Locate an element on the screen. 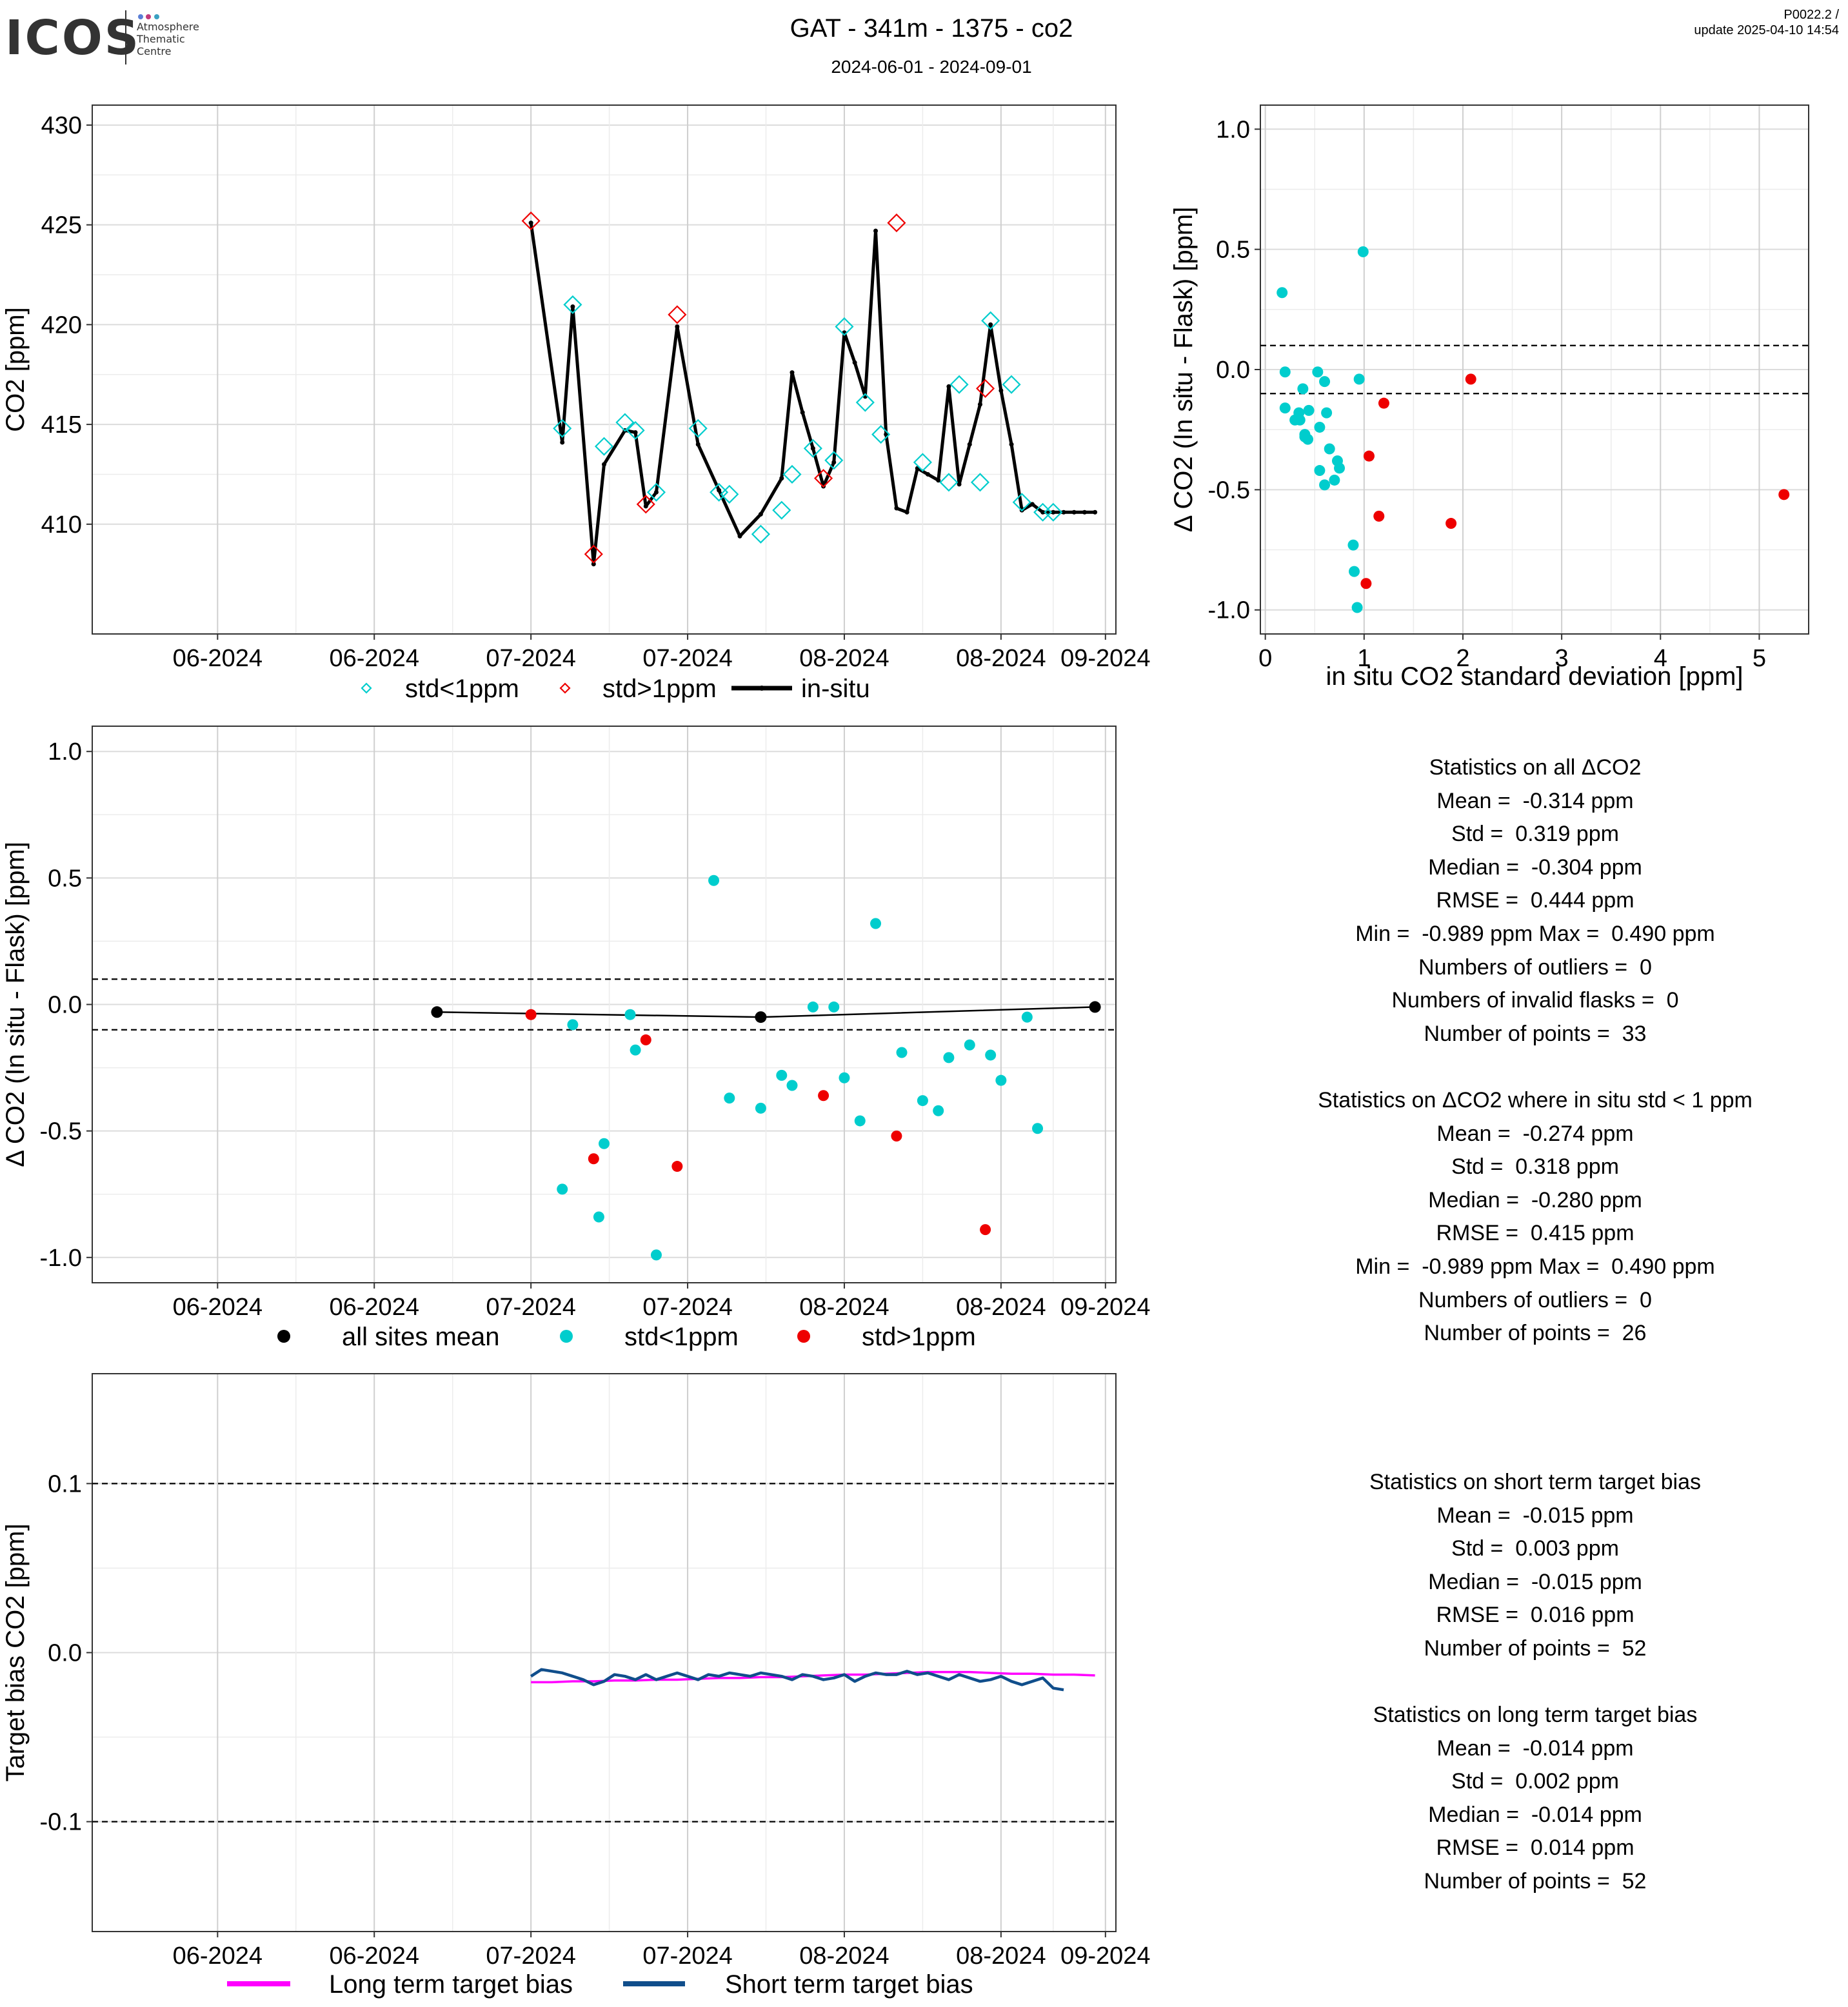  y-tick-label: -0.1 is located at coordinates (61, 1822).